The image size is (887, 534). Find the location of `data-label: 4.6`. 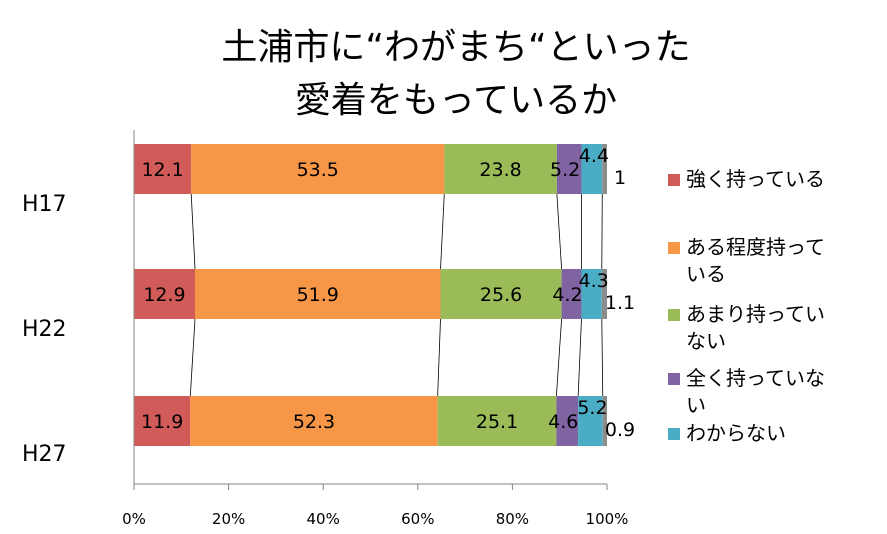

data-label: 4.6 is located at coordinates (563, 422).